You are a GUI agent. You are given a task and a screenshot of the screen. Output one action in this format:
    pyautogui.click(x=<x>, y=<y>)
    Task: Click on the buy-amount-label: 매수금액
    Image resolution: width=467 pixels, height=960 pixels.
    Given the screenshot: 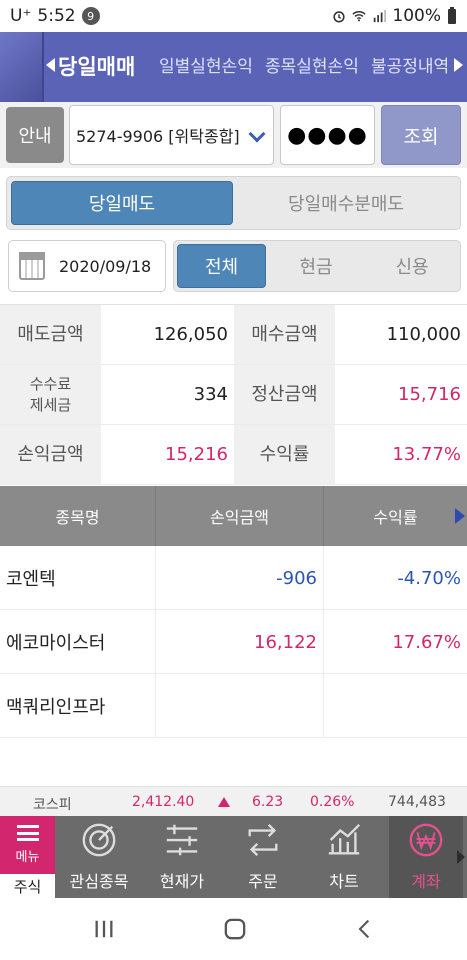 What is the action you would take?
    pyautogui.click(x=284, y=335)
    